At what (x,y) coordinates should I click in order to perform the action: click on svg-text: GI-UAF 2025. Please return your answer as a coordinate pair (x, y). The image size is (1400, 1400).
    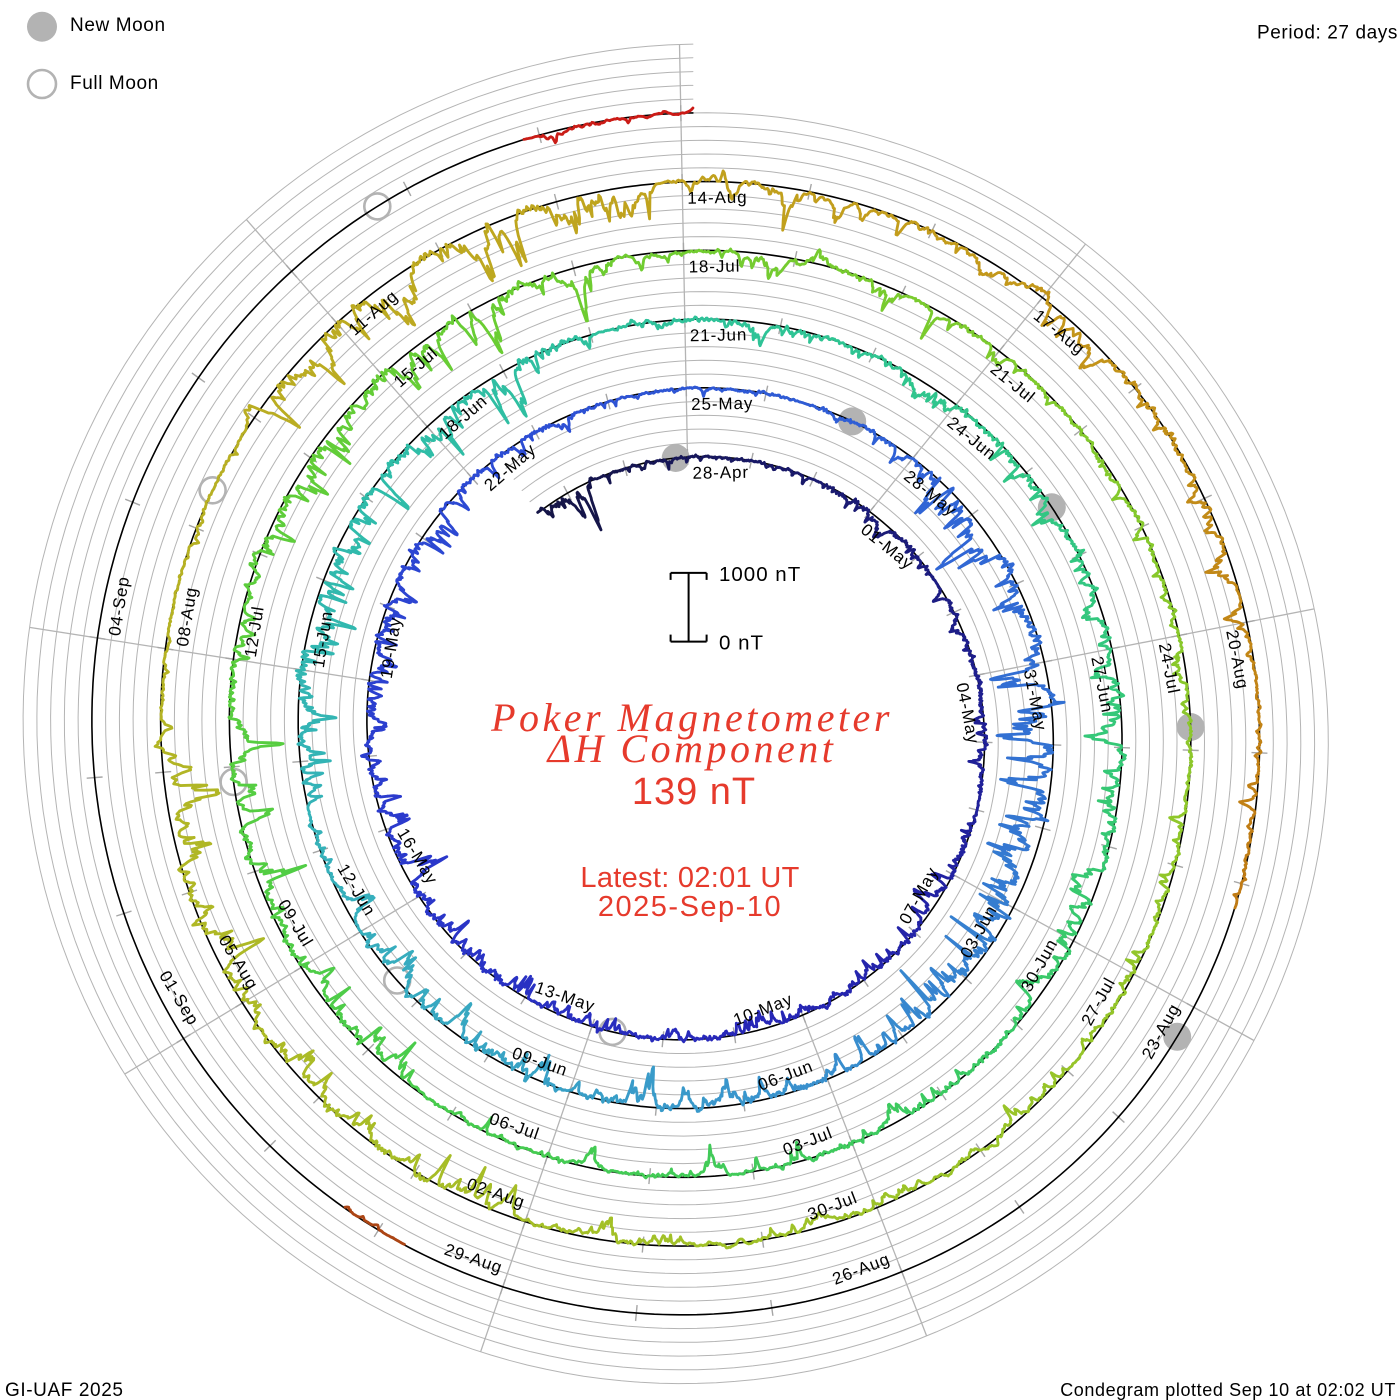
    Looking at the image, I should click on (64, 1390).